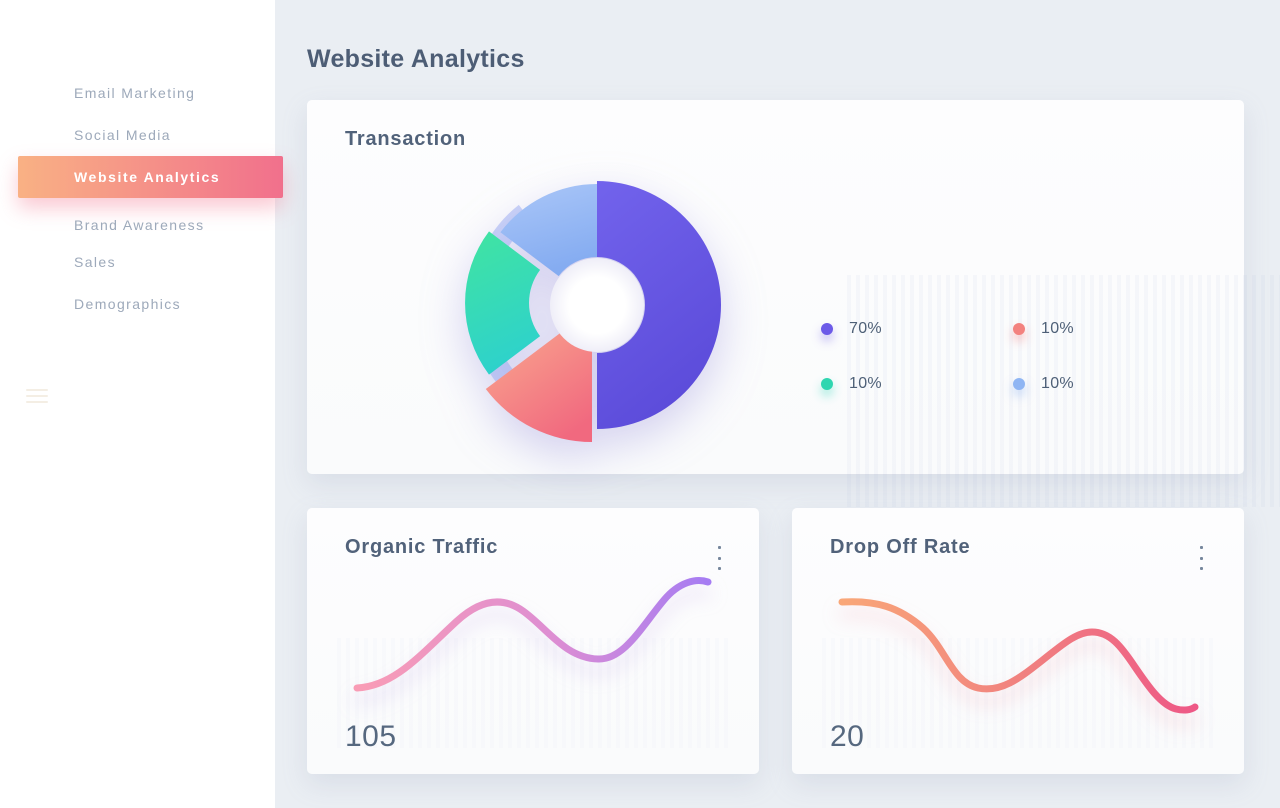  What do you see at coordinates (1019, 384) in the screenshot?
I see `legend-dot-blue` at bounding box center [1019, 384].